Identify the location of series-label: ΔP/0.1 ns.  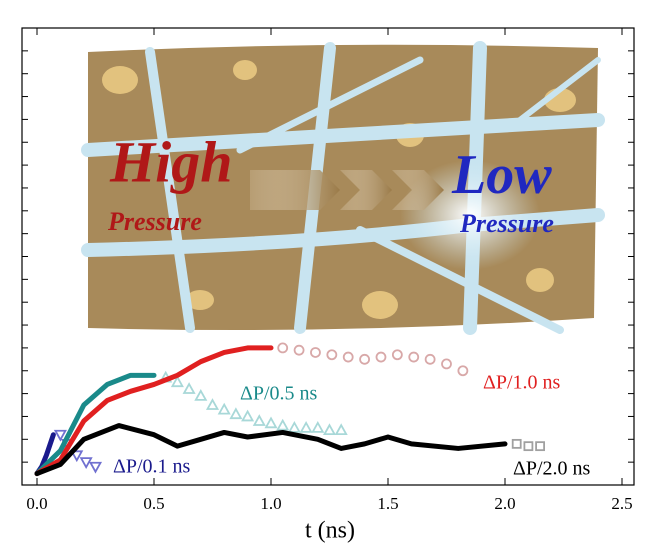
(152, 467).